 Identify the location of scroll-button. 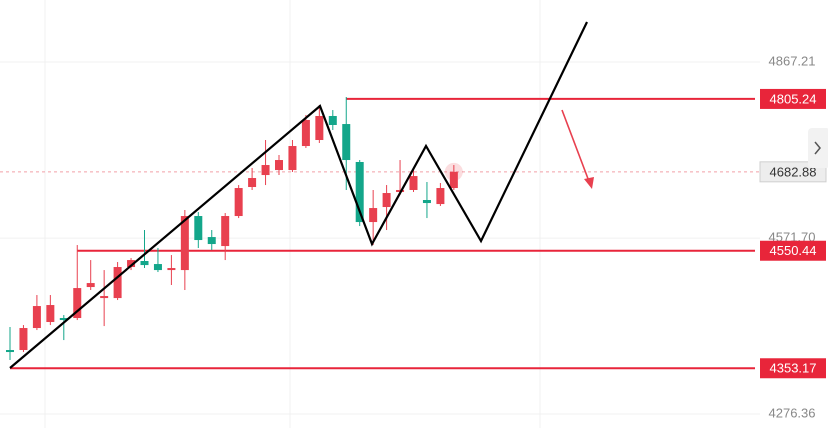
(818, 148).